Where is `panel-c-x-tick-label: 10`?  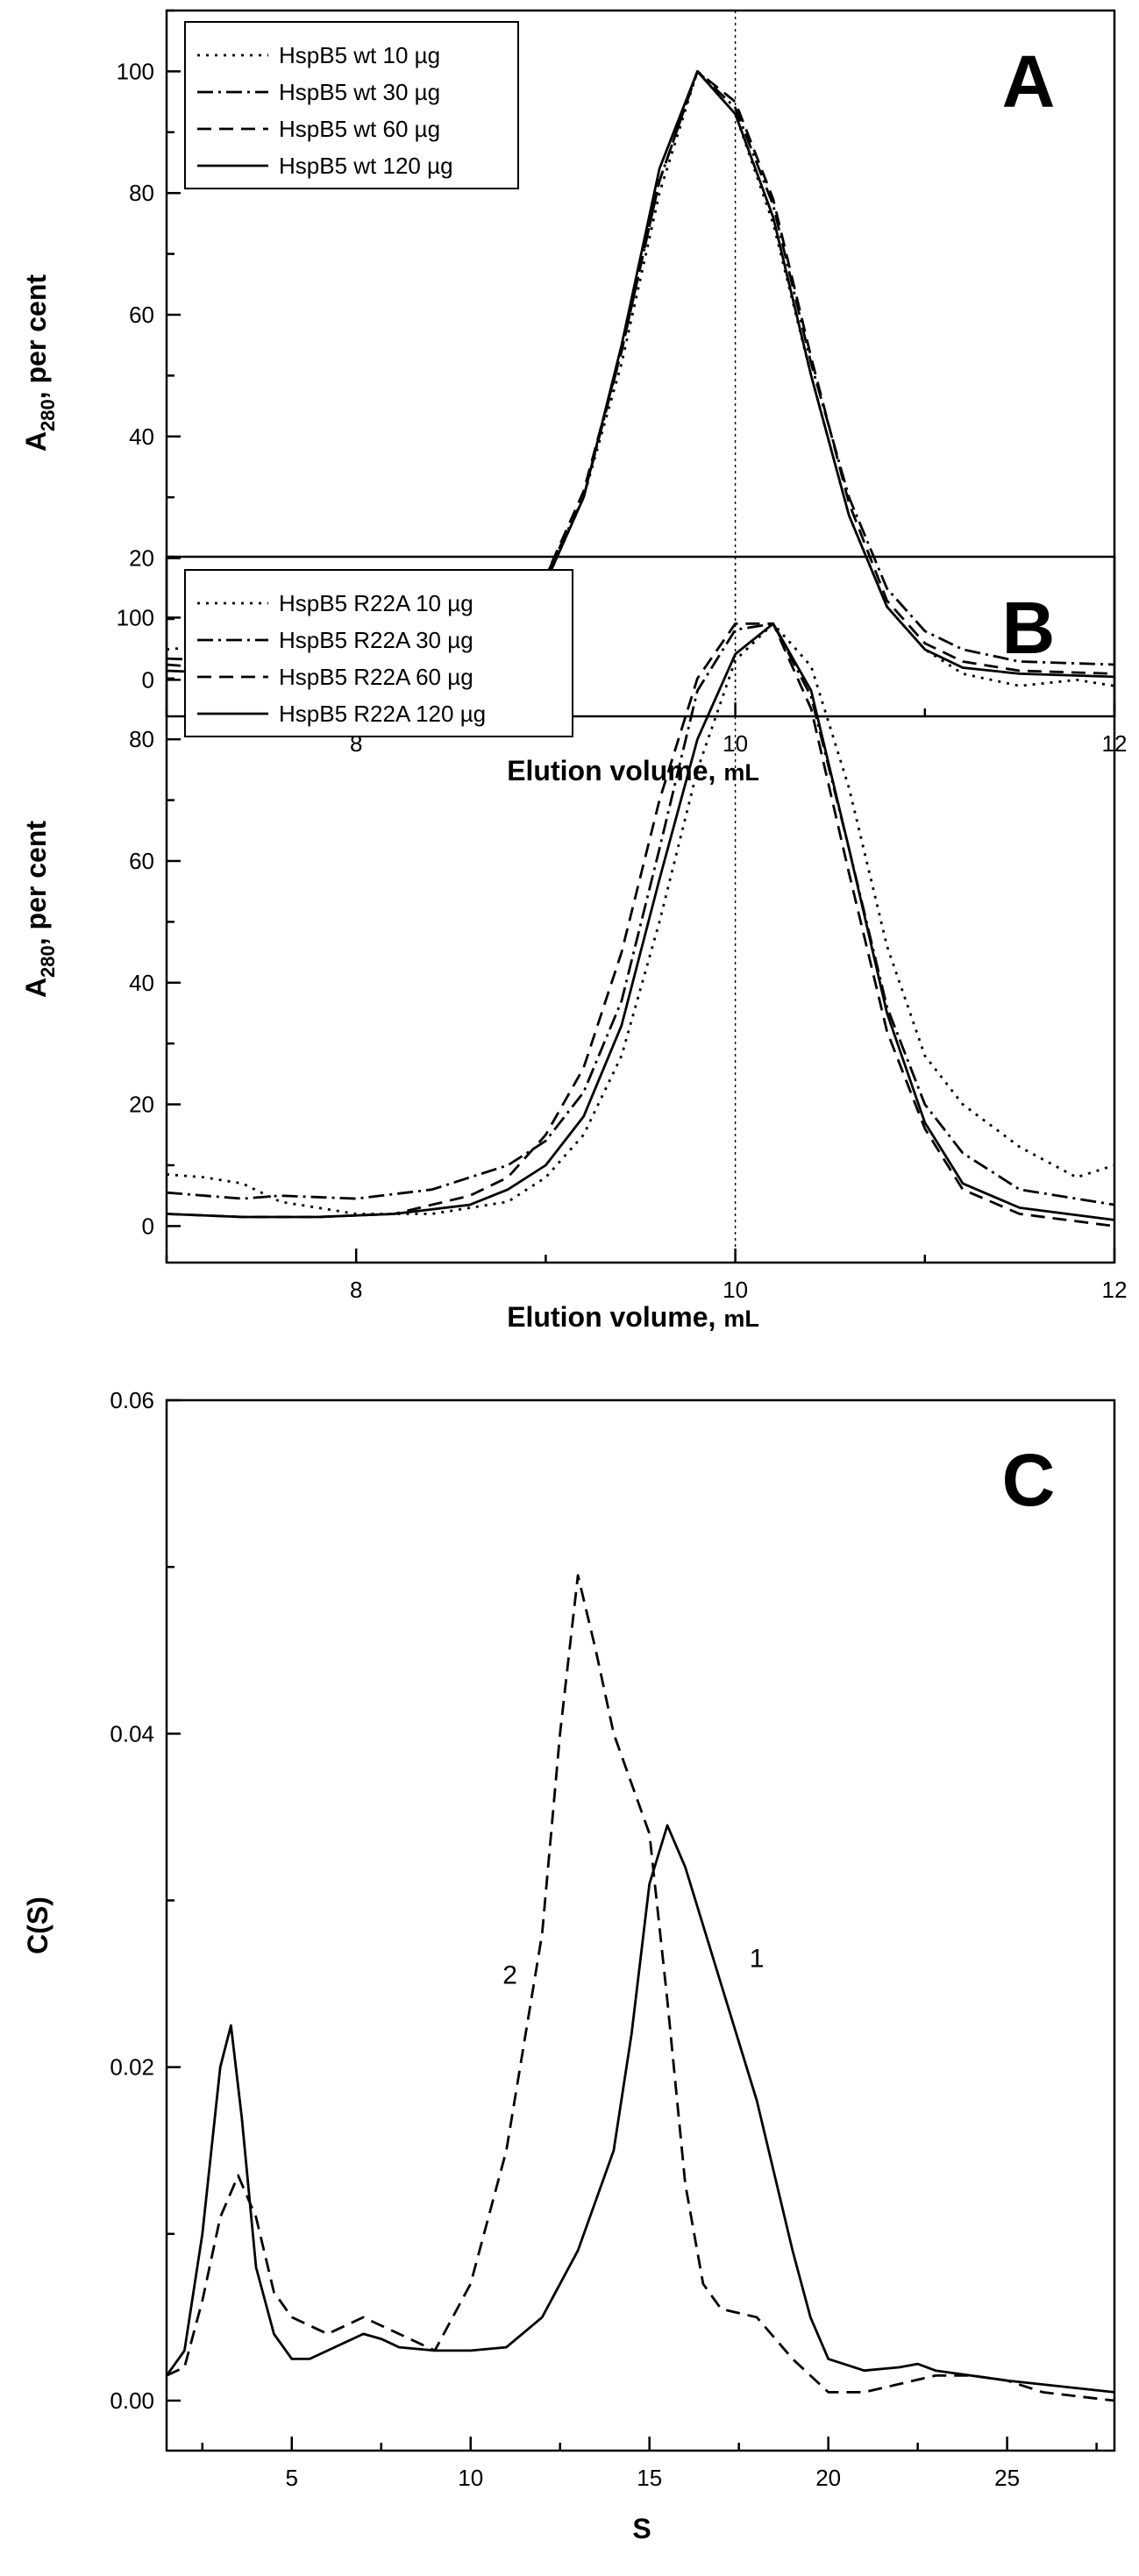
panel-c-x-tick-label: 10 is located at coordinates (470, 2478).